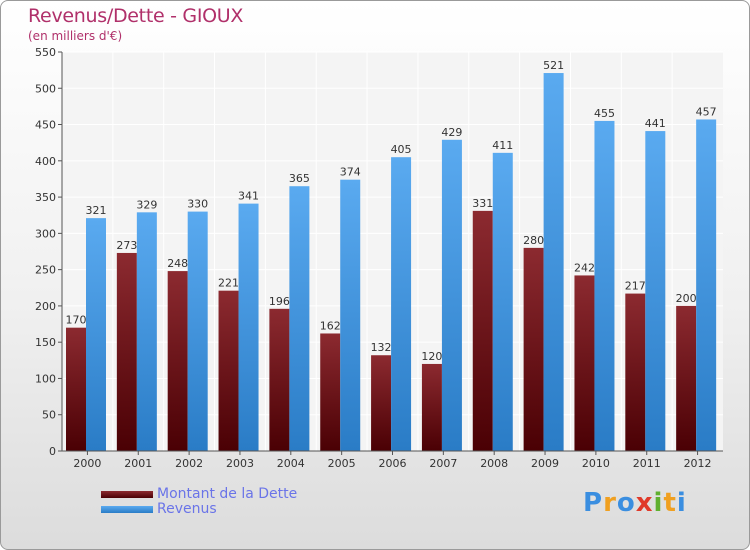 The image size is (750, 550). I want to click on legend-swatch-revenus, so click(127, 509).